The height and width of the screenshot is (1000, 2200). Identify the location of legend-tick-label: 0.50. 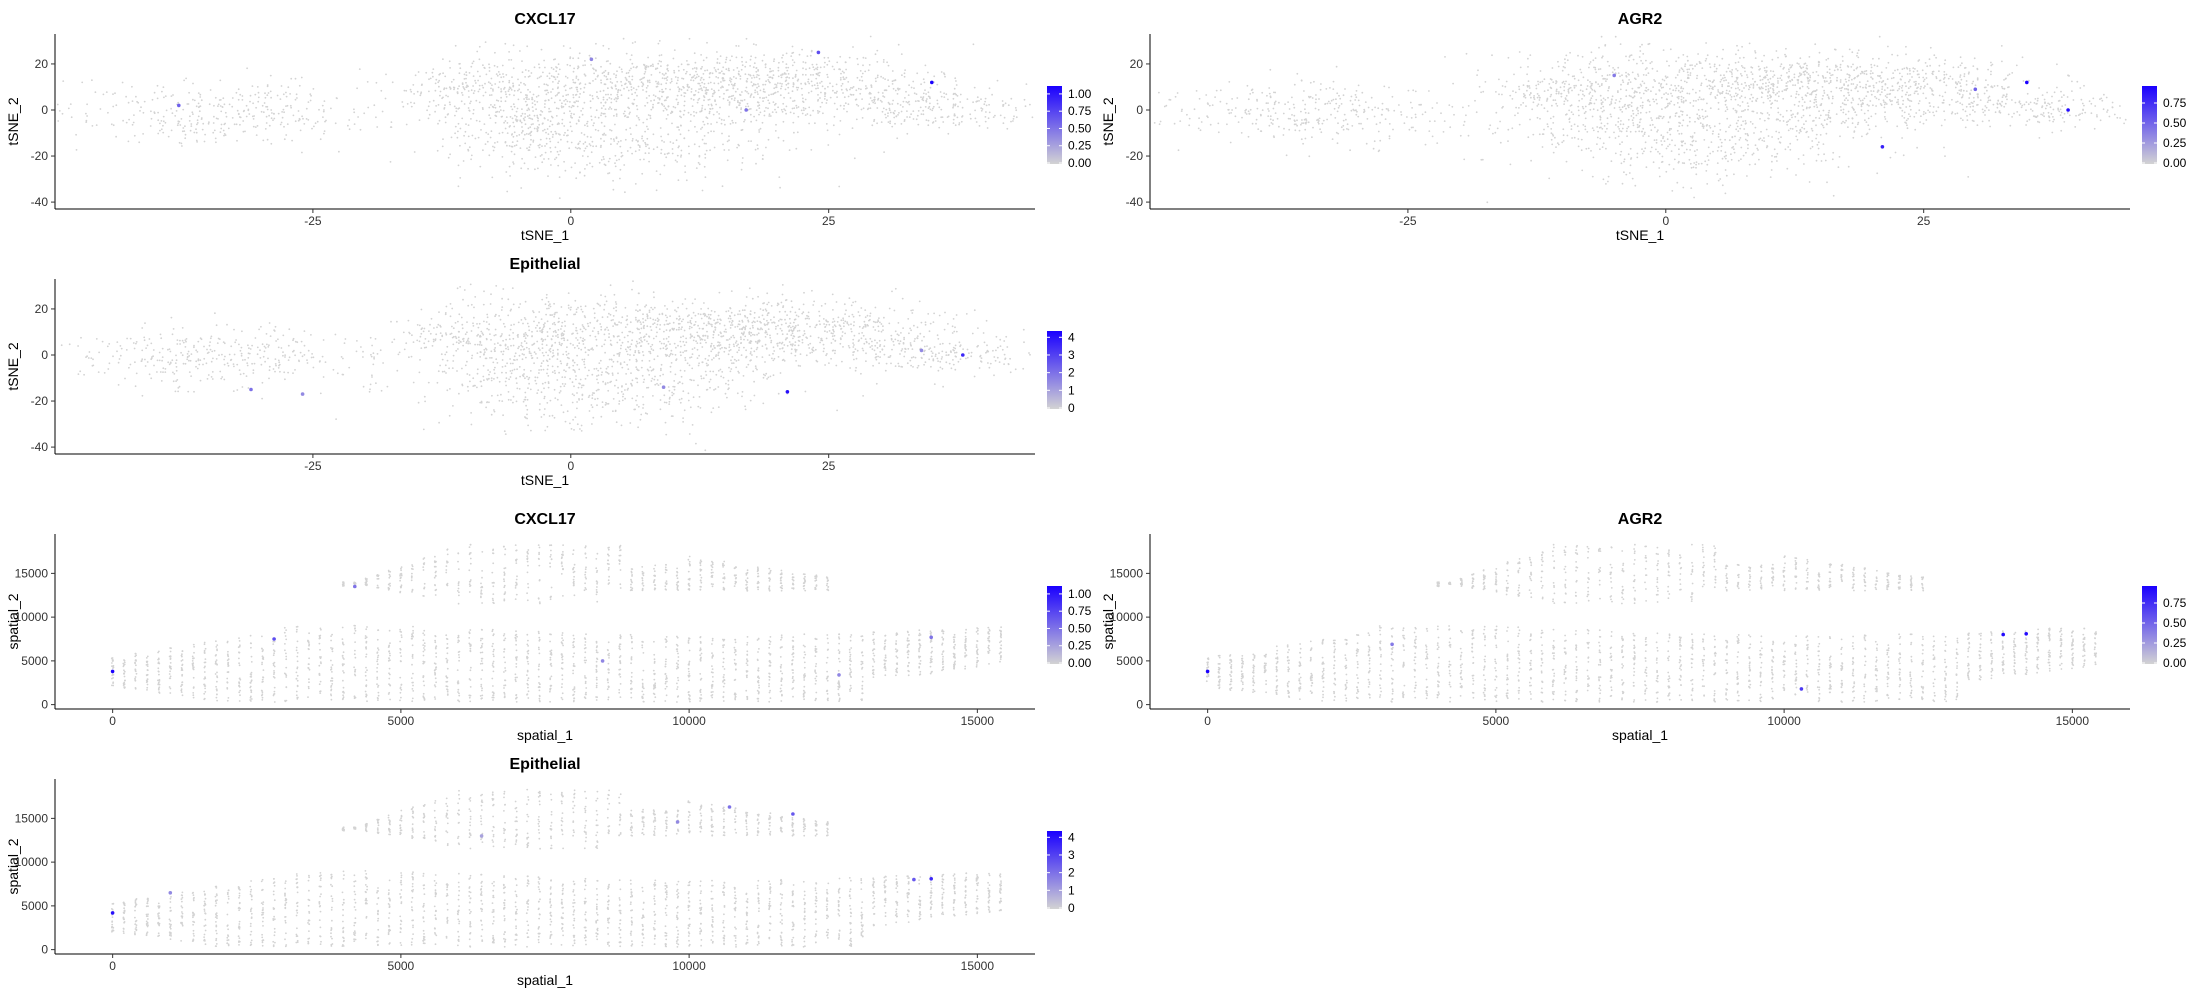
(1080, 128).